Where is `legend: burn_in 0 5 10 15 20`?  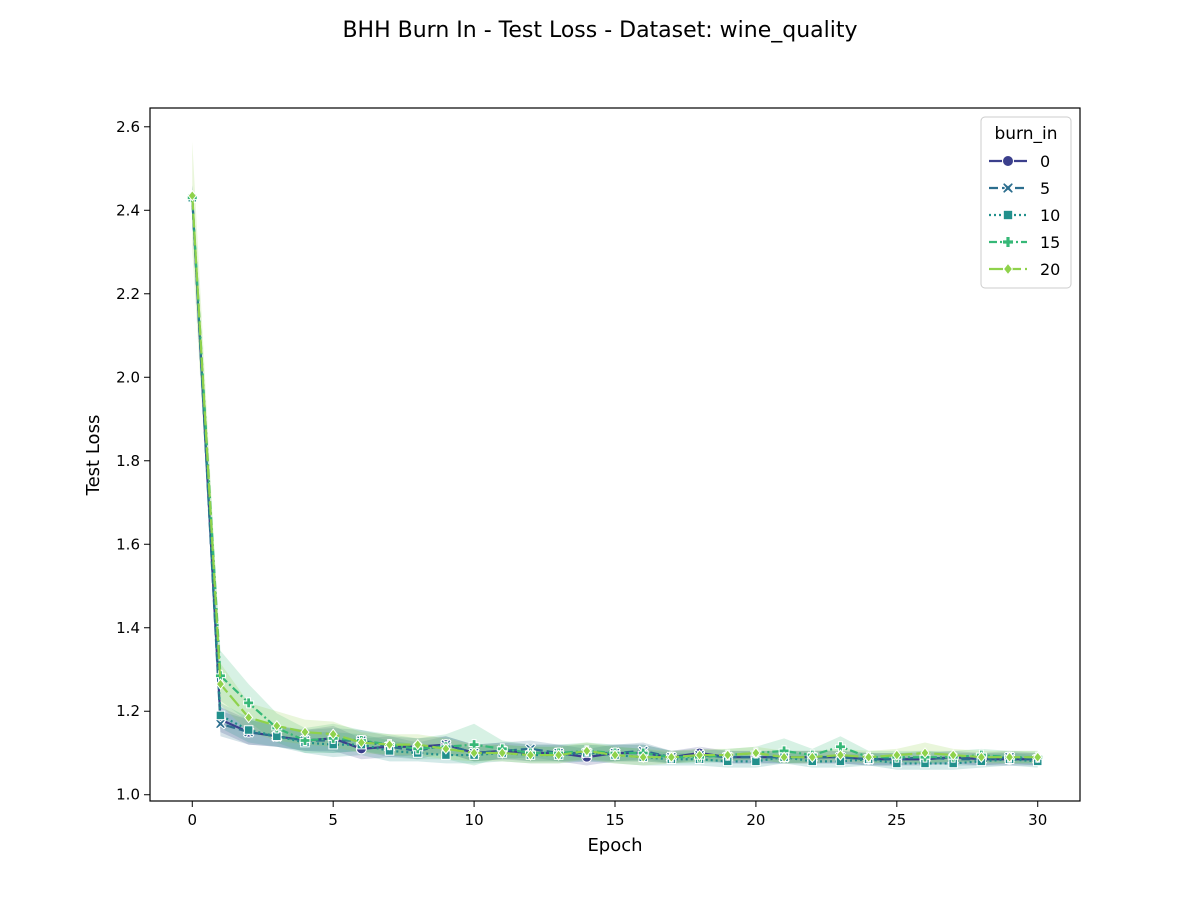
legend: burn_in 0 5 10 15 20 is located at coordinates (1026, 202).